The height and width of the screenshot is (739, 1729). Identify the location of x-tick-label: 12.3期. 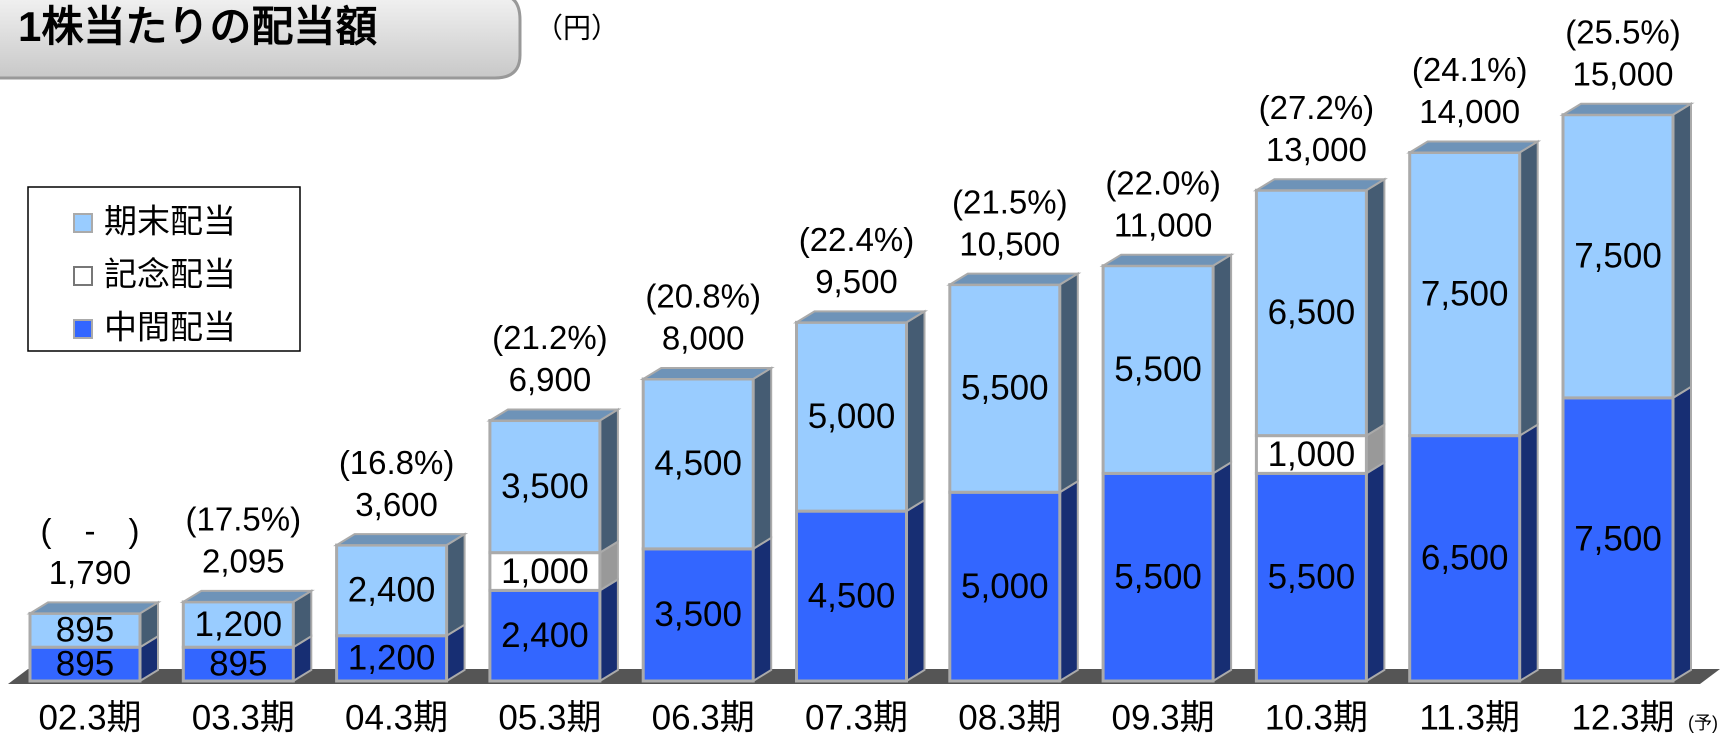
(1622, 717).